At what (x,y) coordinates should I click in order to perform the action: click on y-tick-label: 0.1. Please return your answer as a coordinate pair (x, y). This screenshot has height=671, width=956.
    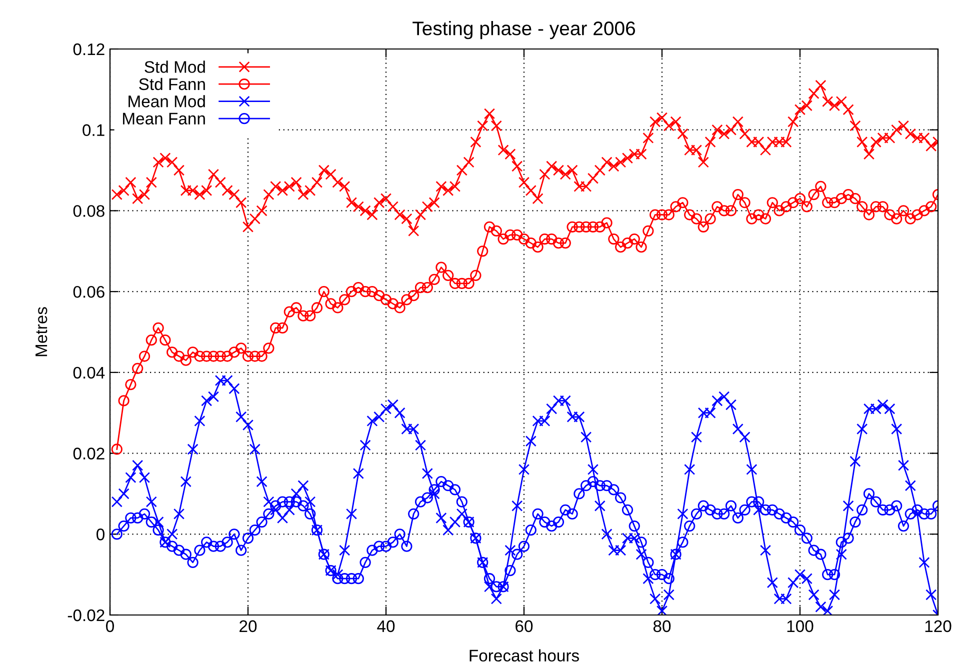
    Looking at the image, I should click on (93, 130).